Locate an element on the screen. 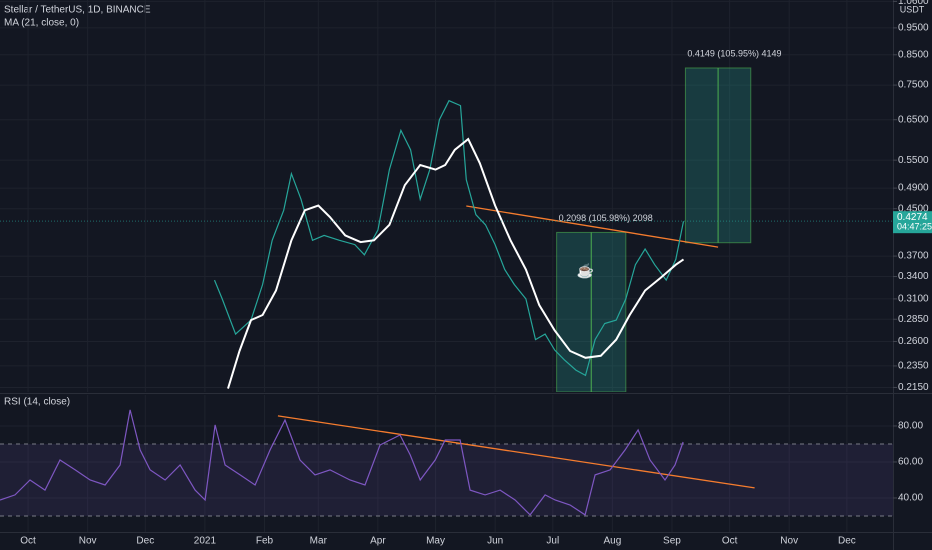 The width and height of the screenshot is (932, 550). y-tick-label: 0.2600 is located at coordinates (913, 341).